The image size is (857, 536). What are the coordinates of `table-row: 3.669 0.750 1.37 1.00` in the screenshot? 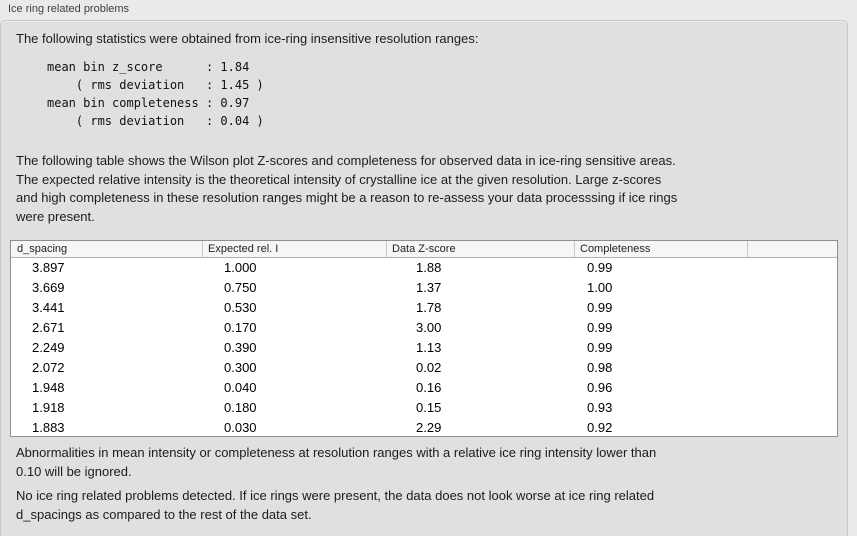 It's located at (424, 288).